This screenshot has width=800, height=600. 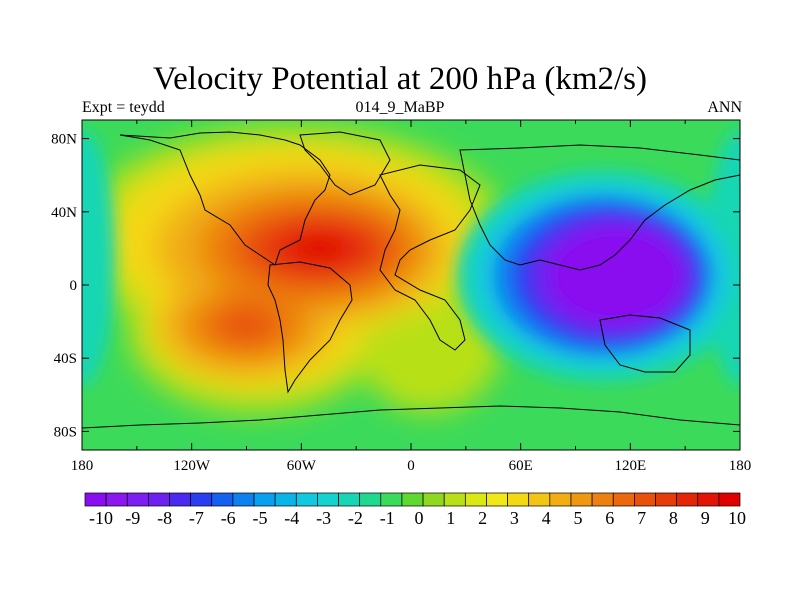 I want to click on x-tick-label: 120W, so click(x=192, y=466).